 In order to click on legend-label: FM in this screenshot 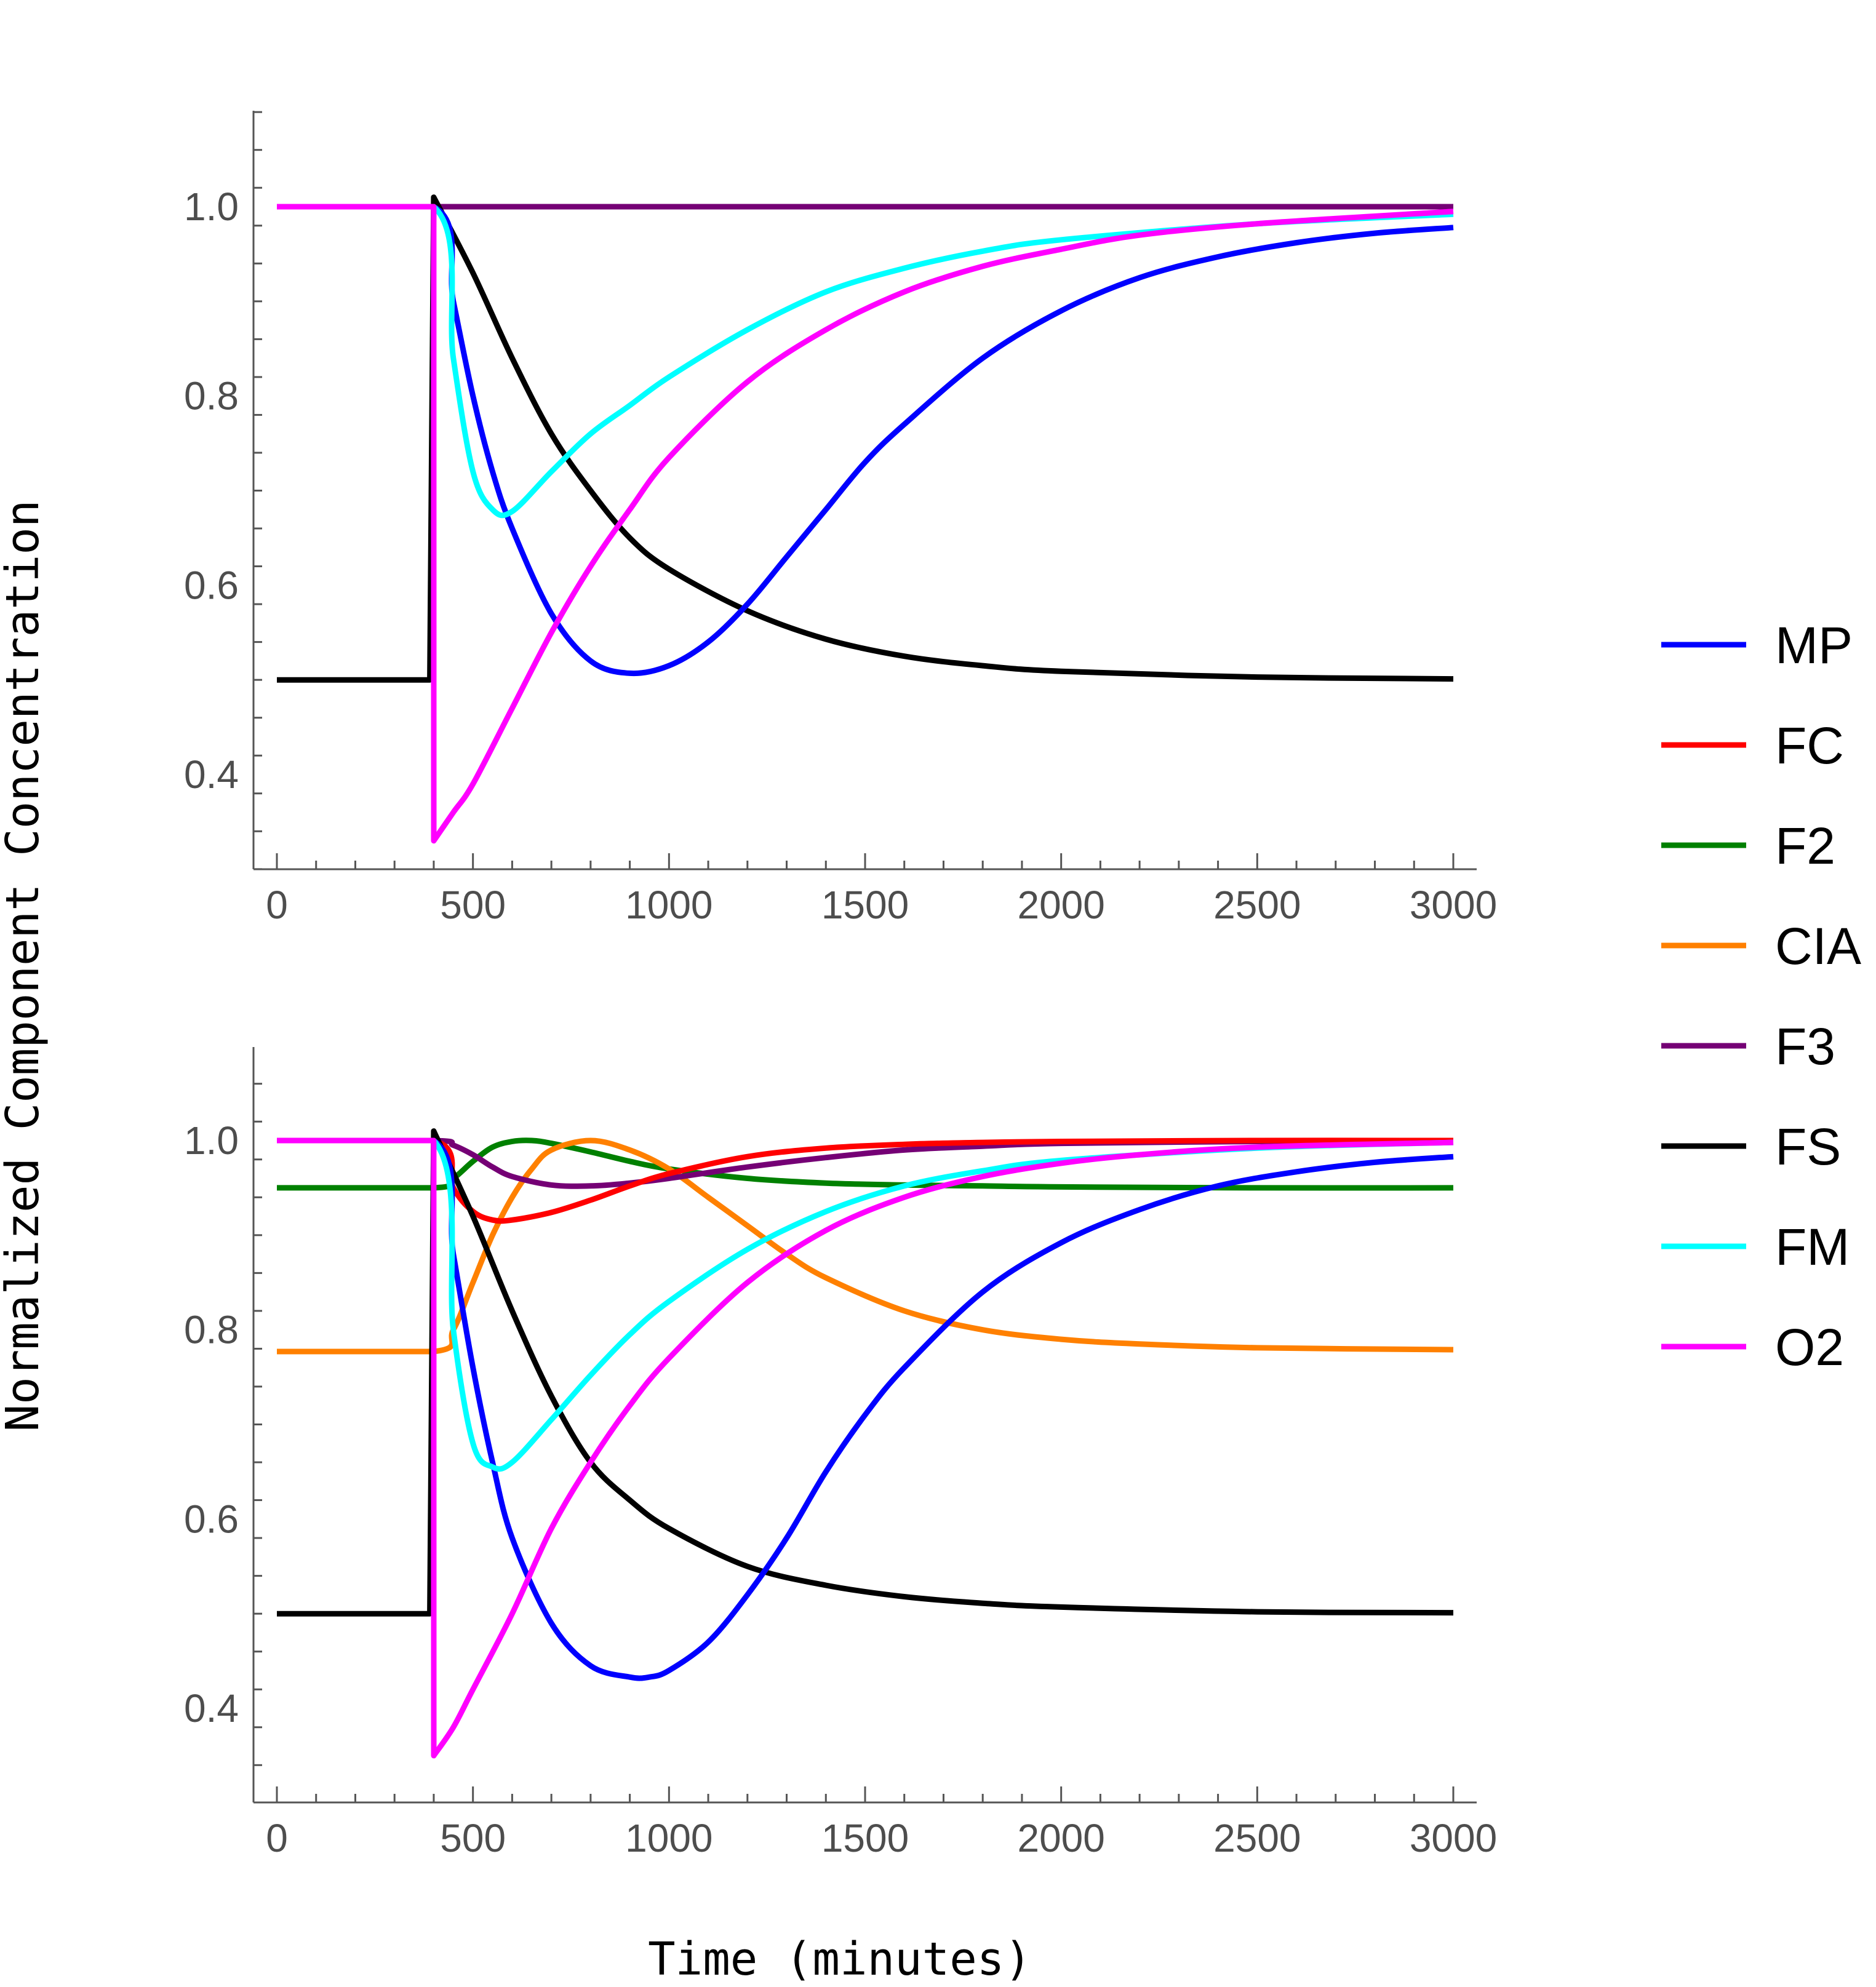, I will do `click(1812, 1247)`.